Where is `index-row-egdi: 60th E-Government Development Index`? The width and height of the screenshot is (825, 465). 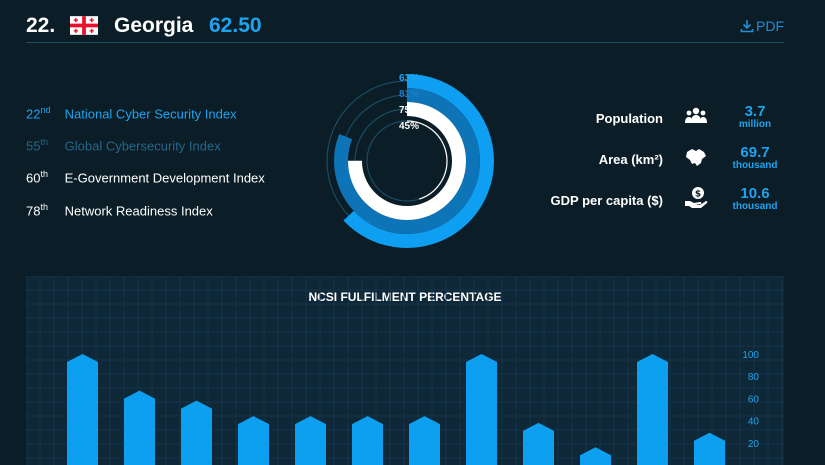
index-row-egdi: 60th E-Government Development Index is located at coordinates (145, 177).